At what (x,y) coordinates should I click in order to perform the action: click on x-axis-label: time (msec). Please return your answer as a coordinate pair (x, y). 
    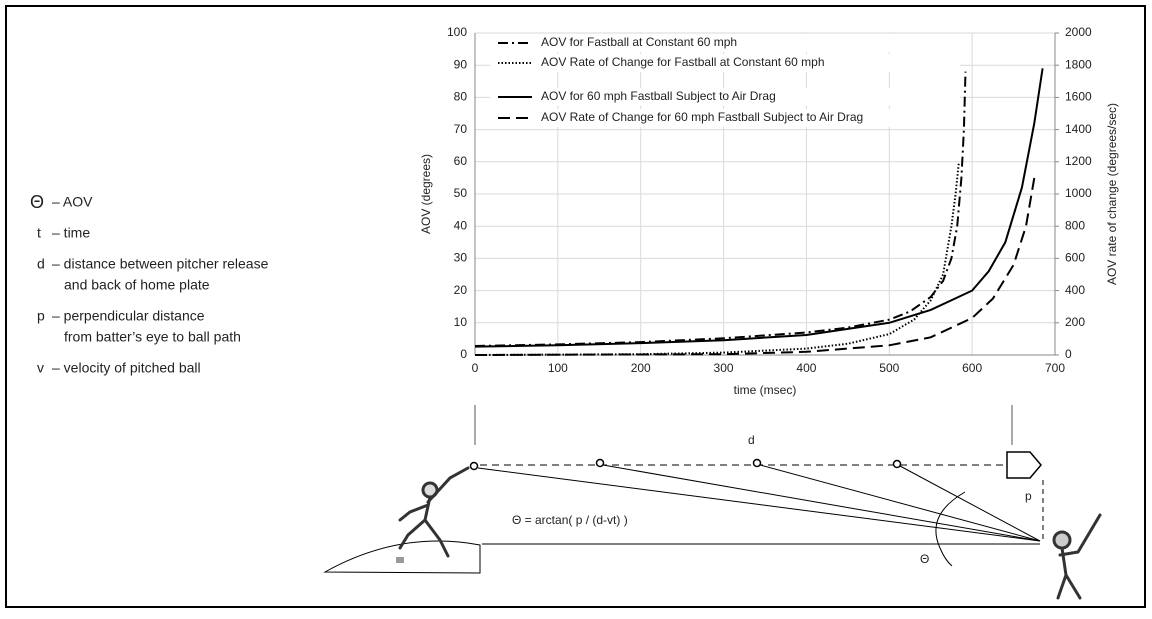
    Looking at the image, I should click on (765, 390).